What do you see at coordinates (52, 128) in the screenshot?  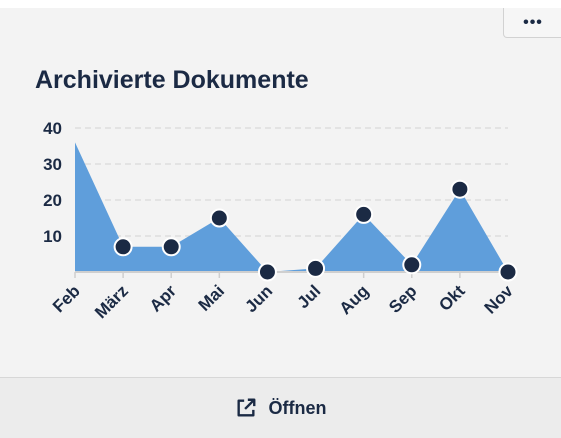 I see `y-tick-label: 40` at bounding box center [52, 128].